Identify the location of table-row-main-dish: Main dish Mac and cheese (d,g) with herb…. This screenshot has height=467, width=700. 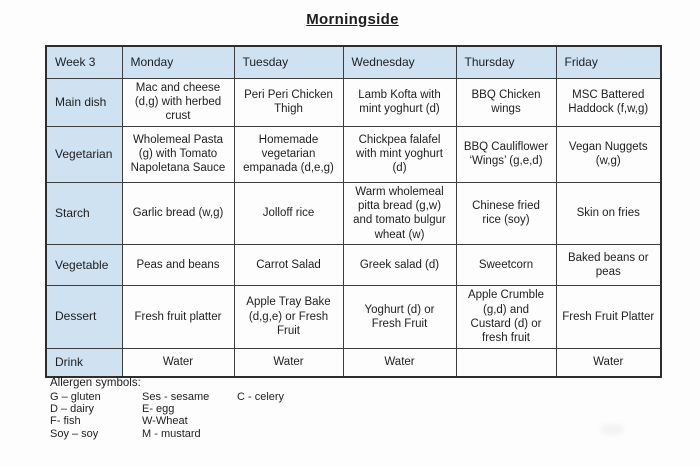
(353, 102).